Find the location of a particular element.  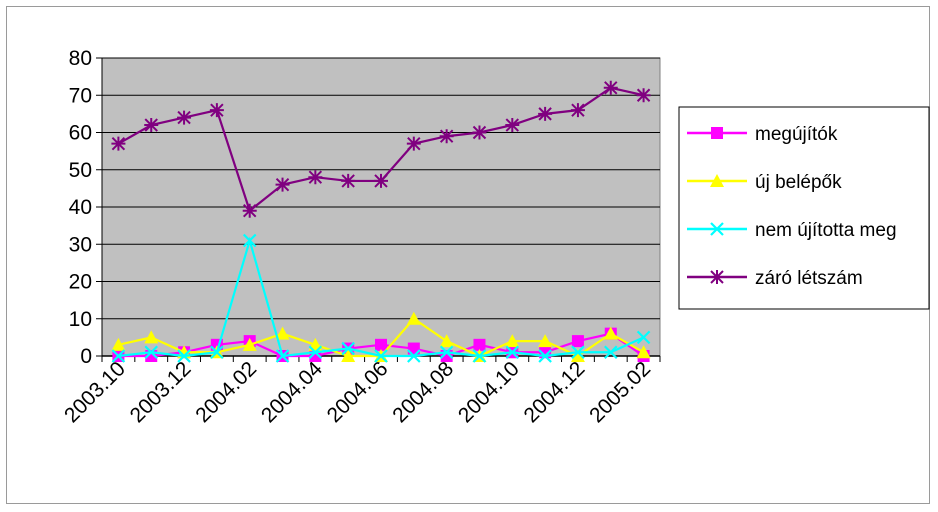

legend-item: nem újította meg is located at coordinates (792, 230).